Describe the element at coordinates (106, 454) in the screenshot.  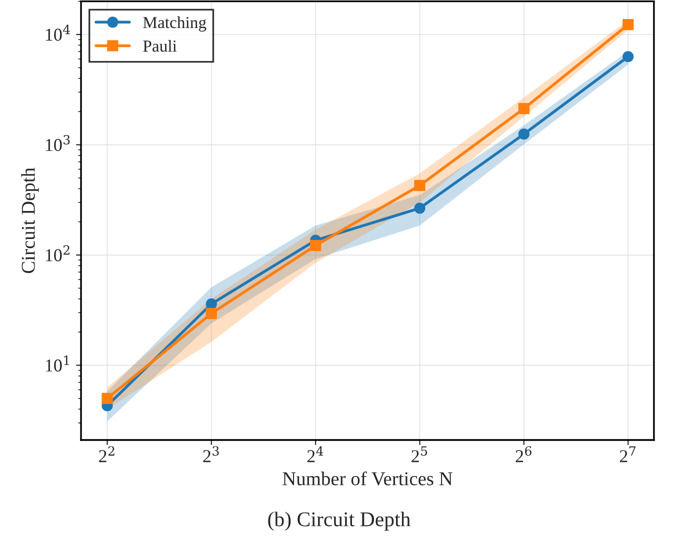
I see `x-tick-label: 2$^{2}$` at that location.